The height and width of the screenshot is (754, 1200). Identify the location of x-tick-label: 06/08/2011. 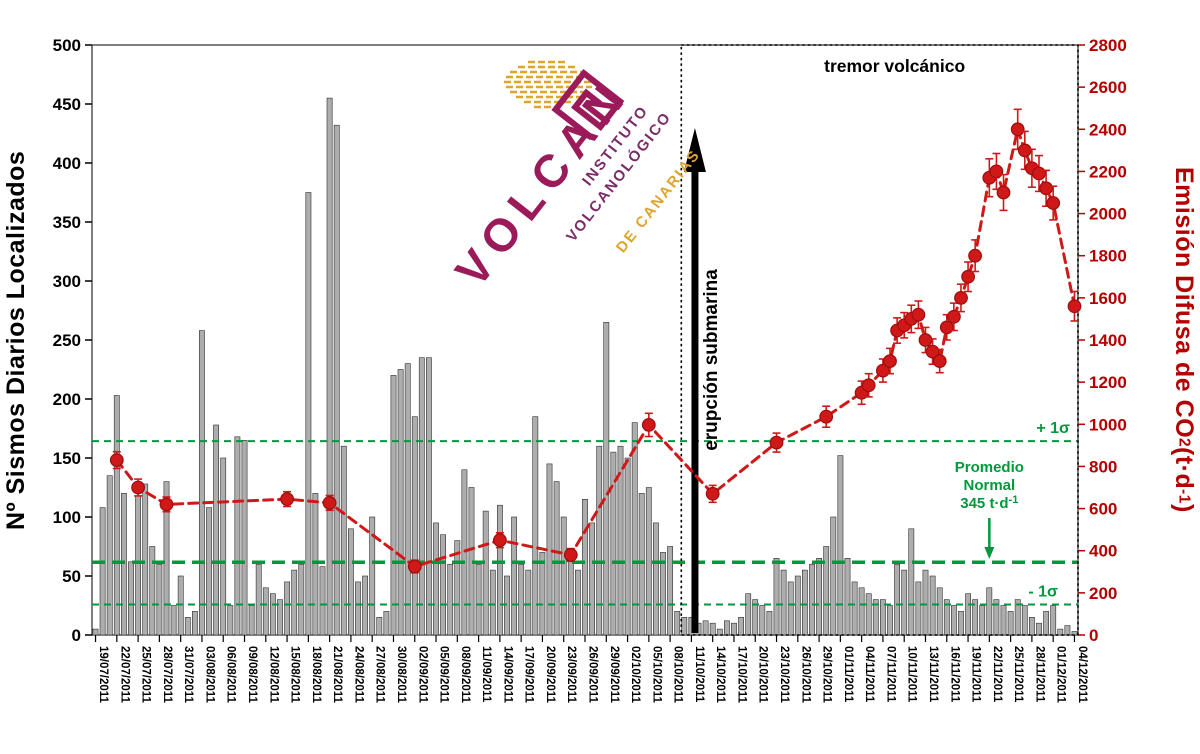
(231, 675).